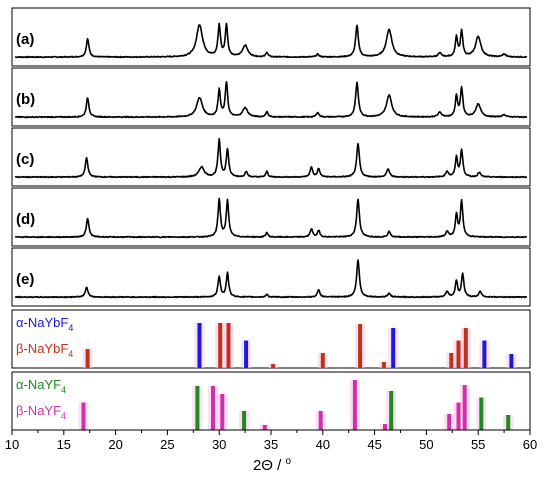  Describe the element at coordinates (374, 444) in the screenshot. I see `x-tick-label: 45` at that location.